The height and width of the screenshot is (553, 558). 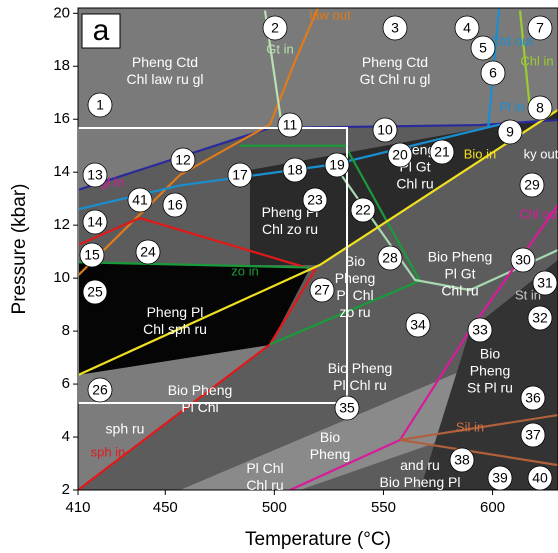 I want to click on y-tick-label: 10, so click(x=61, y=277).